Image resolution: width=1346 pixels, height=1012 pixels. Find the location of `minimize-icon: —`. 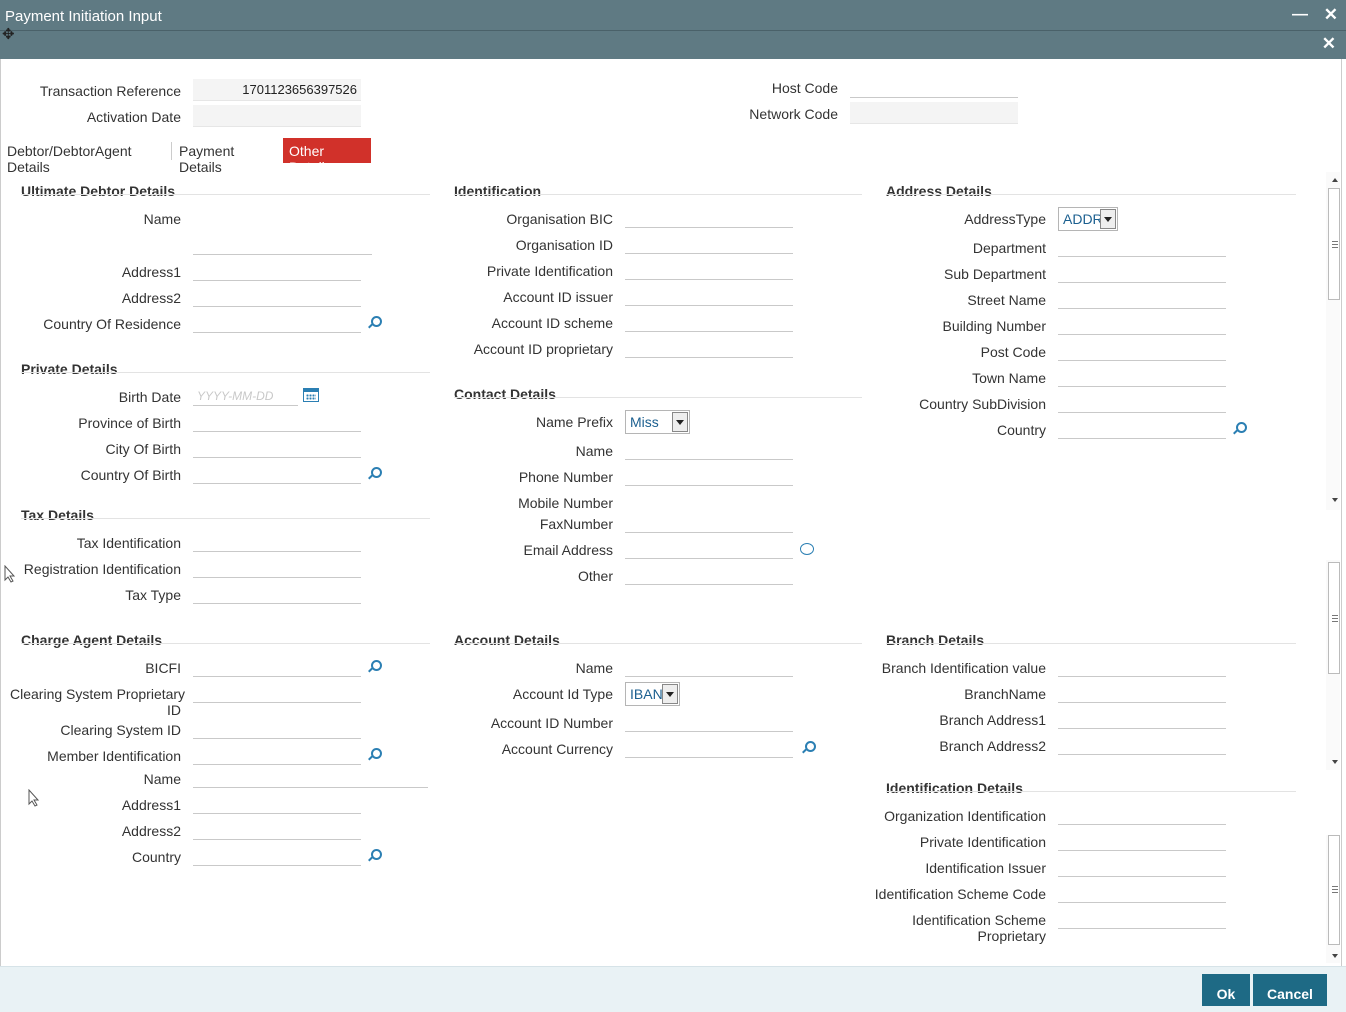

minimize-icon: — is located at coordinates (1300, 14).